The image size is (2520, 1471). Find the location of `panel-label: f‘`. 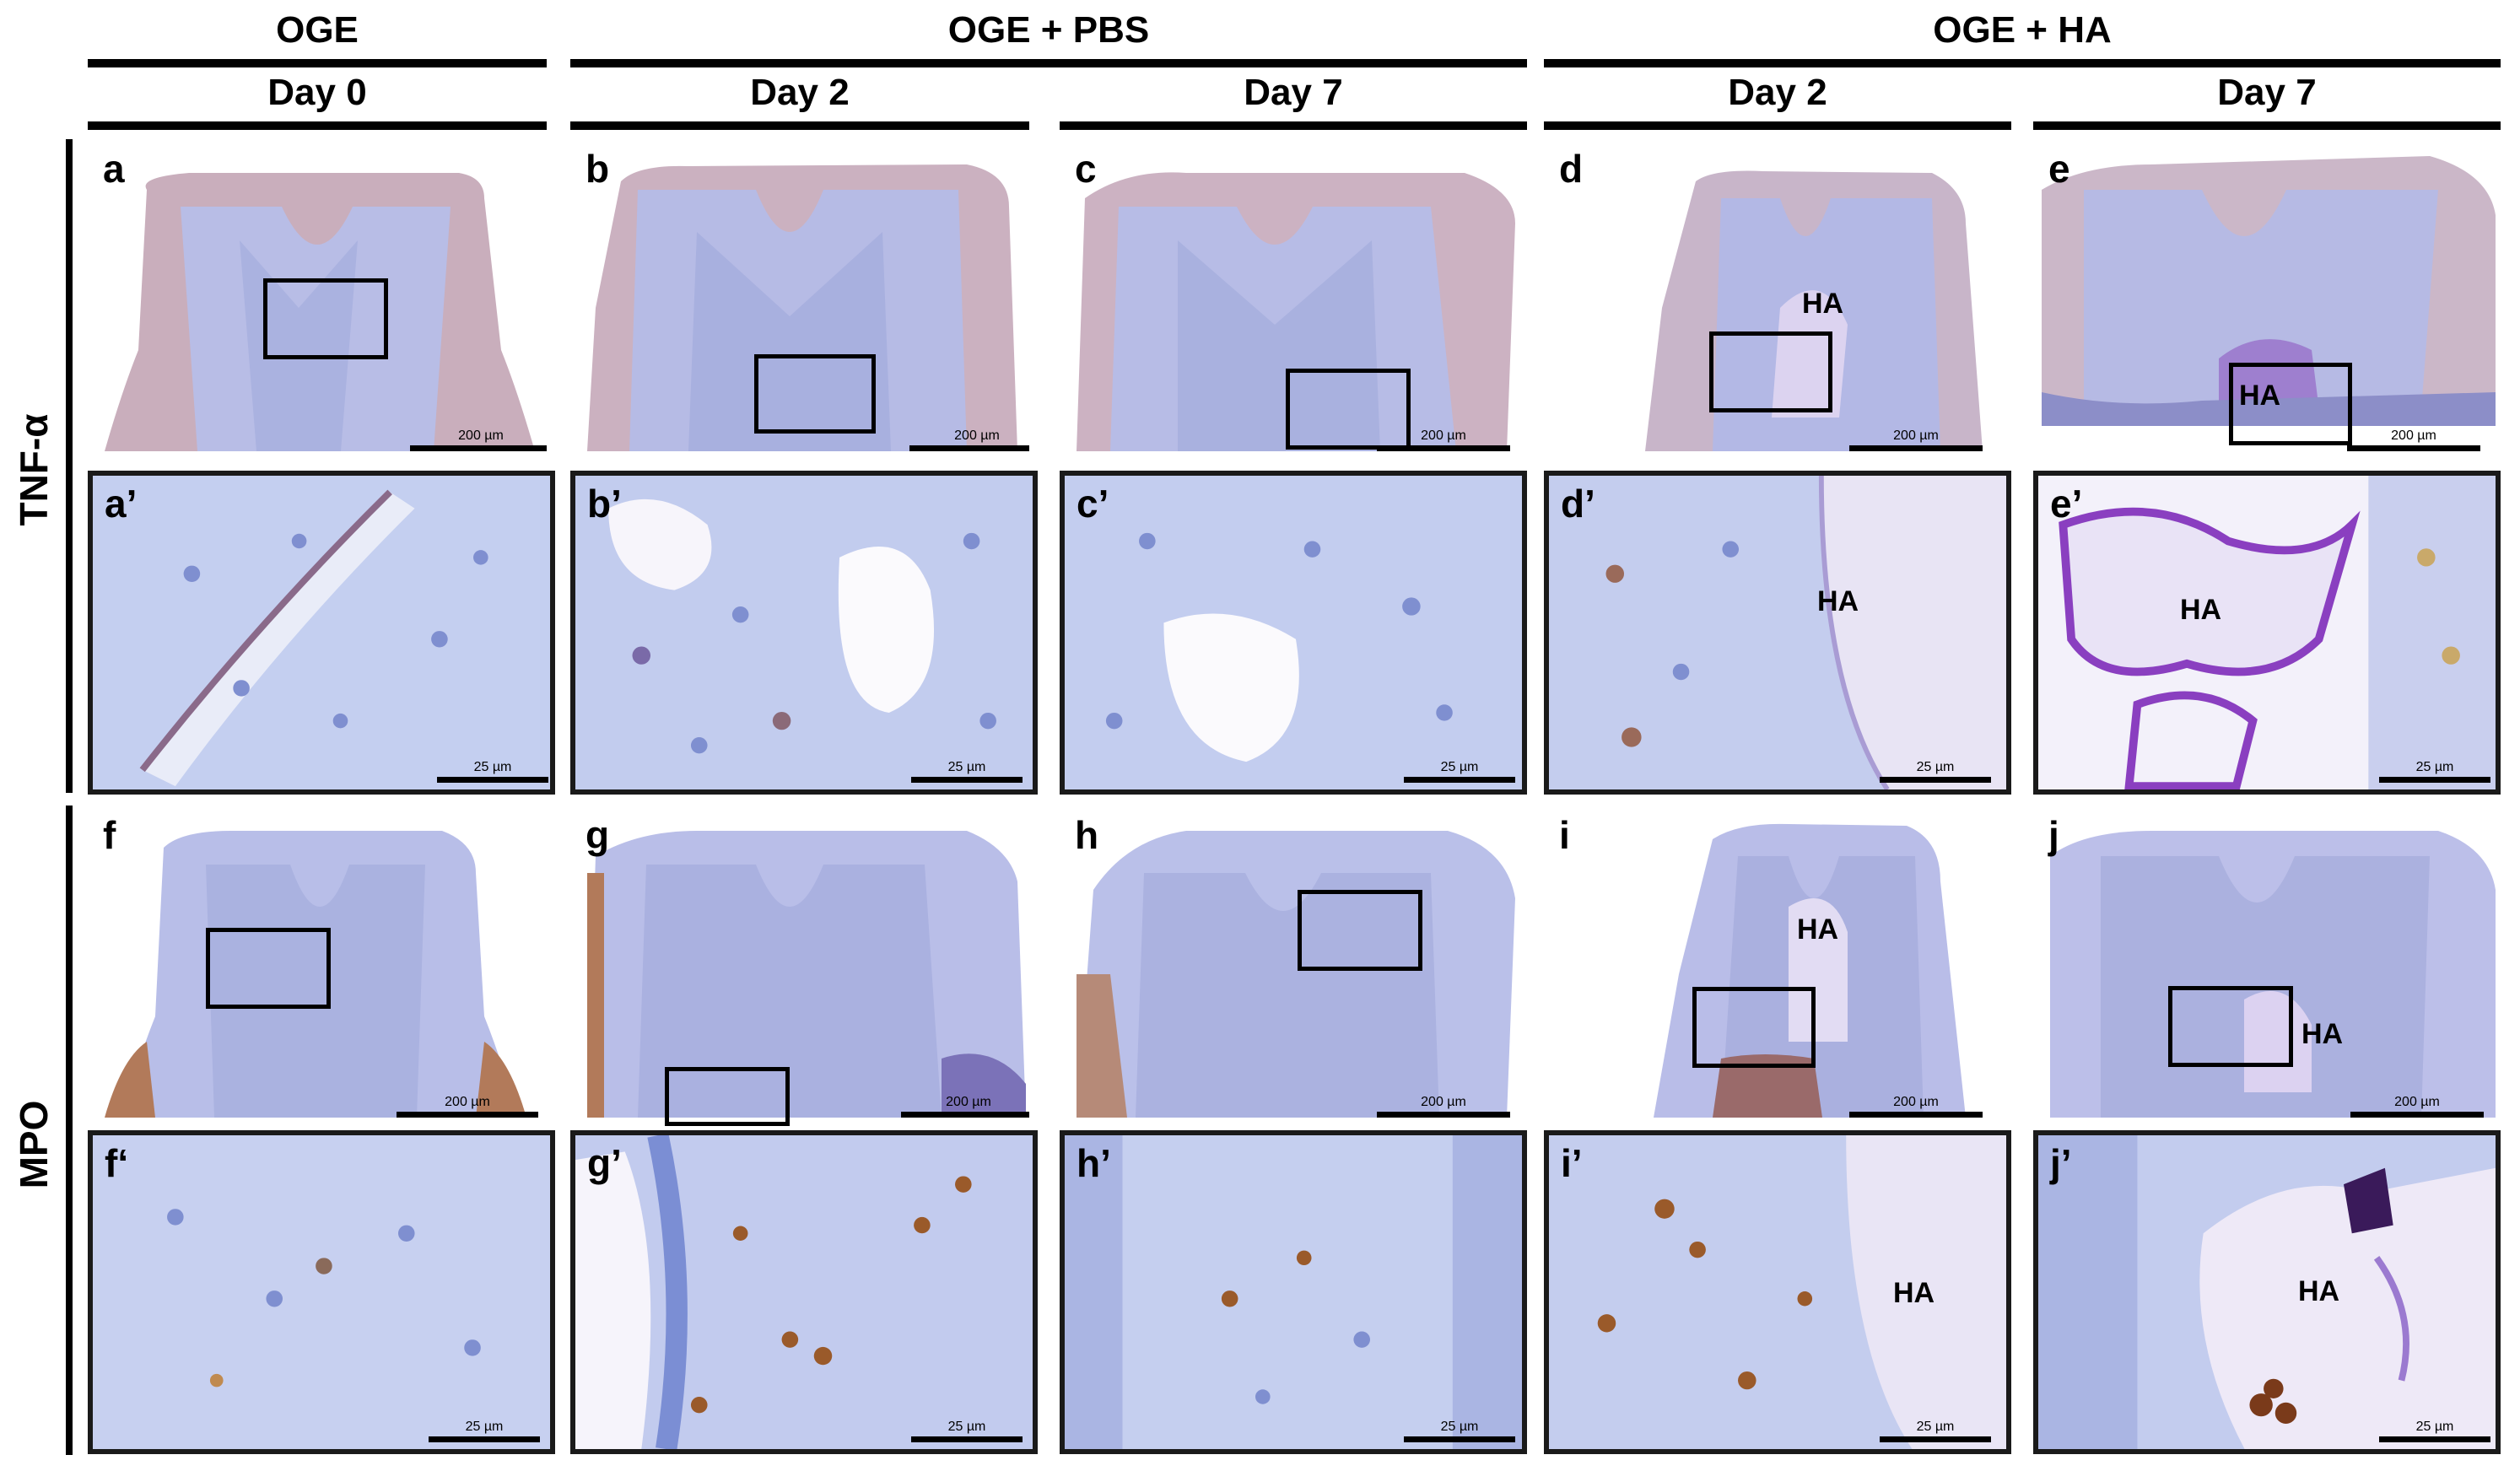

panel-label: f‘ is located at coordinates (117, 1163).